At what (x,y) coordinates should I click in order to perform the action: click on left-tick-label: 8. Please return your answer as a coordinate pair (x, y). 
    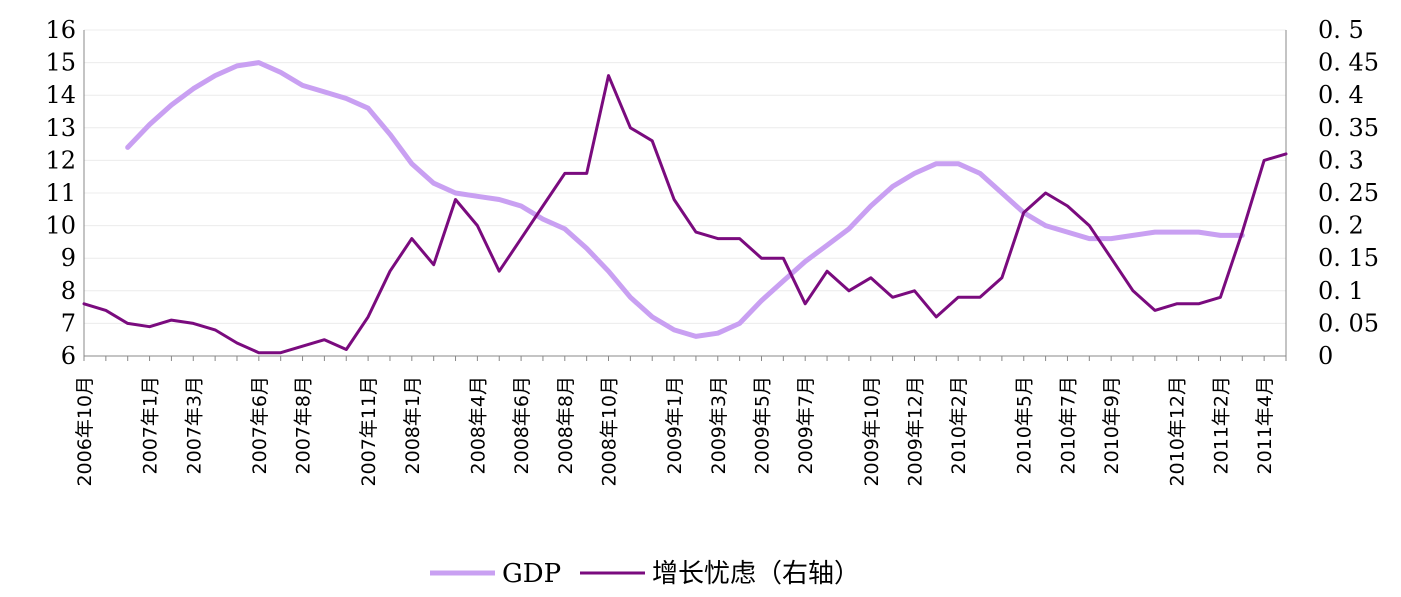
    Looking at the image, I should click on (68, 291).